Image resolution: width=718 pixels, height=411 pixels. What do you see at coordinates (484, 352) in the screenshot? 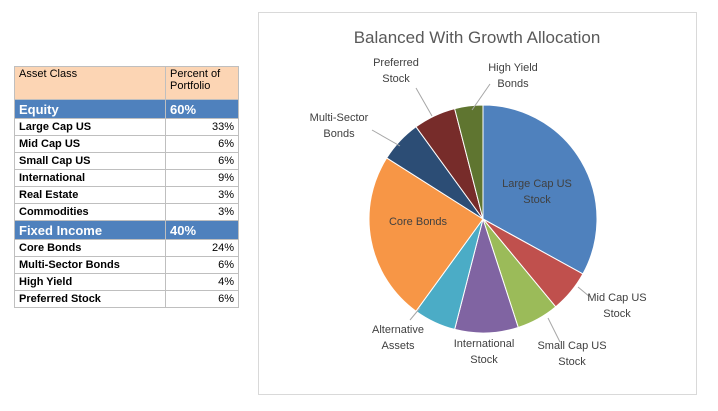
I see `slice-label: International Stock` at bounding box center [484, 352].